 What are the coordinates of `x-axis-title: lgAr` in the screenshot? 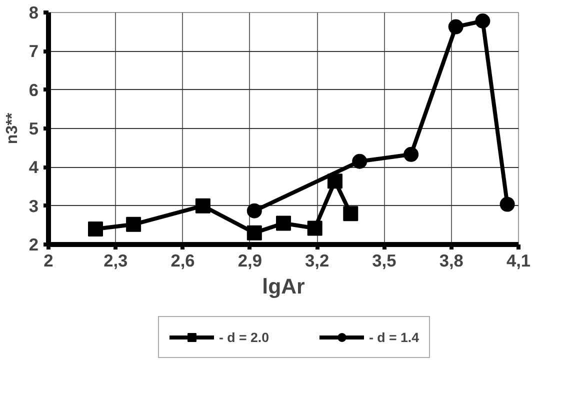 It's located at (283, 286).